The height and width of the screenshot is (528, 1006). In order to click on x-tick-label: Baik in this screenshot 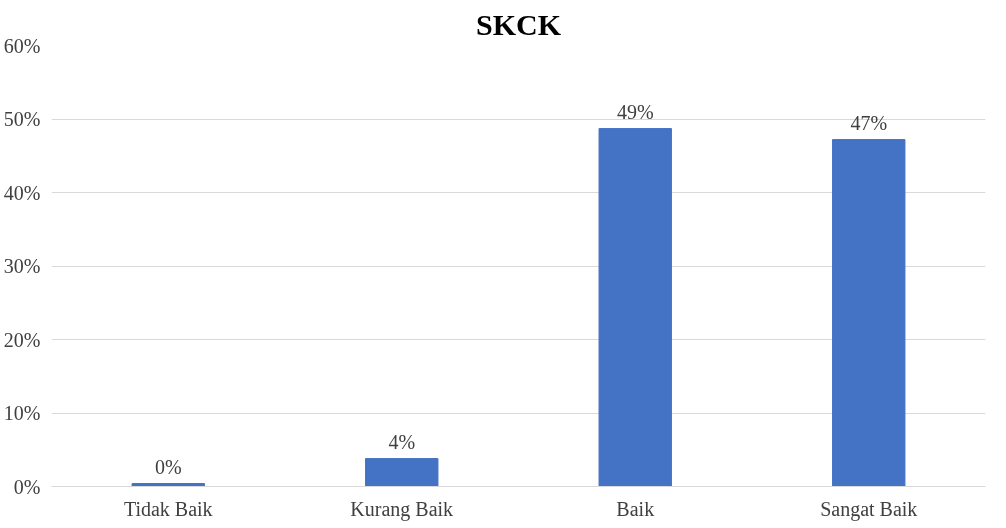, I will do `click(635, 508)`.